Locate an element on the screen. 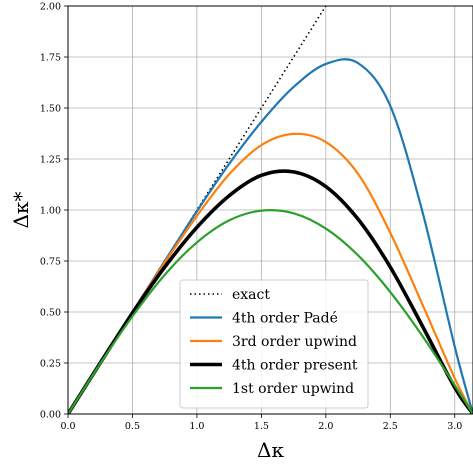 This screenshot has height=464, width=473. legend-label: 3rd order upwind is located at coordinates (294, 342).